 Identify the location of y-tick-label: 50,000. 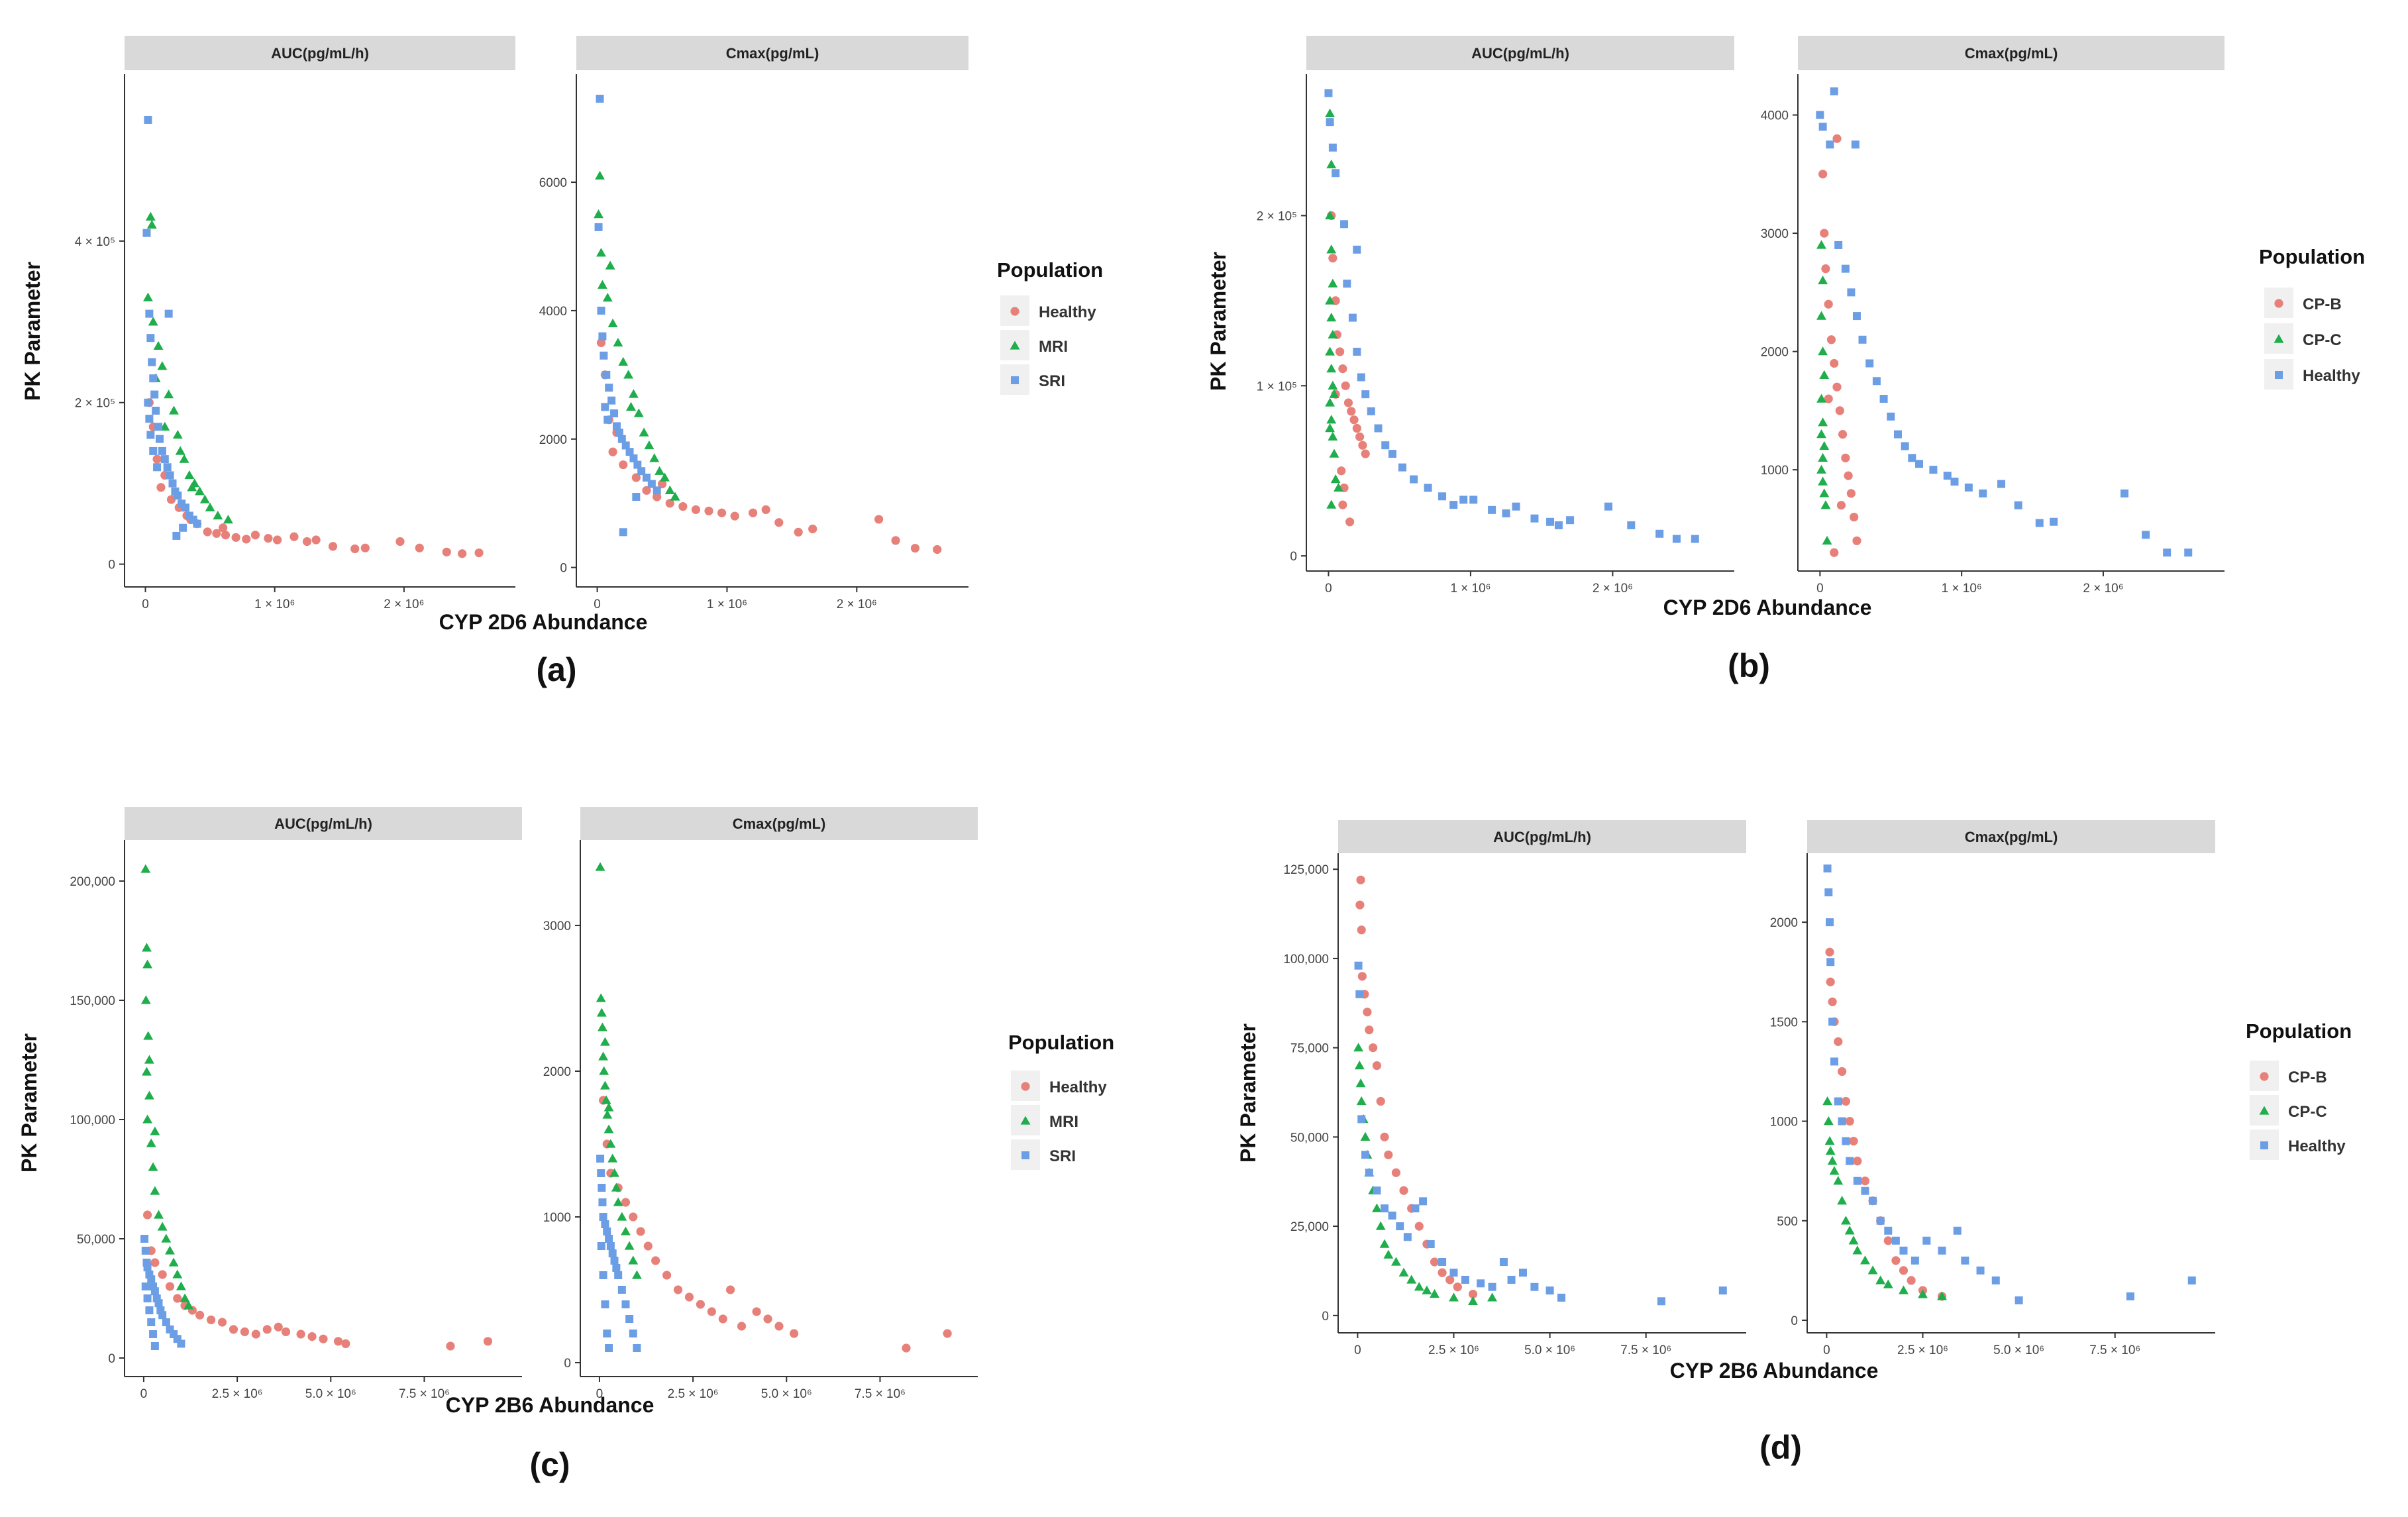
(96, 1240).